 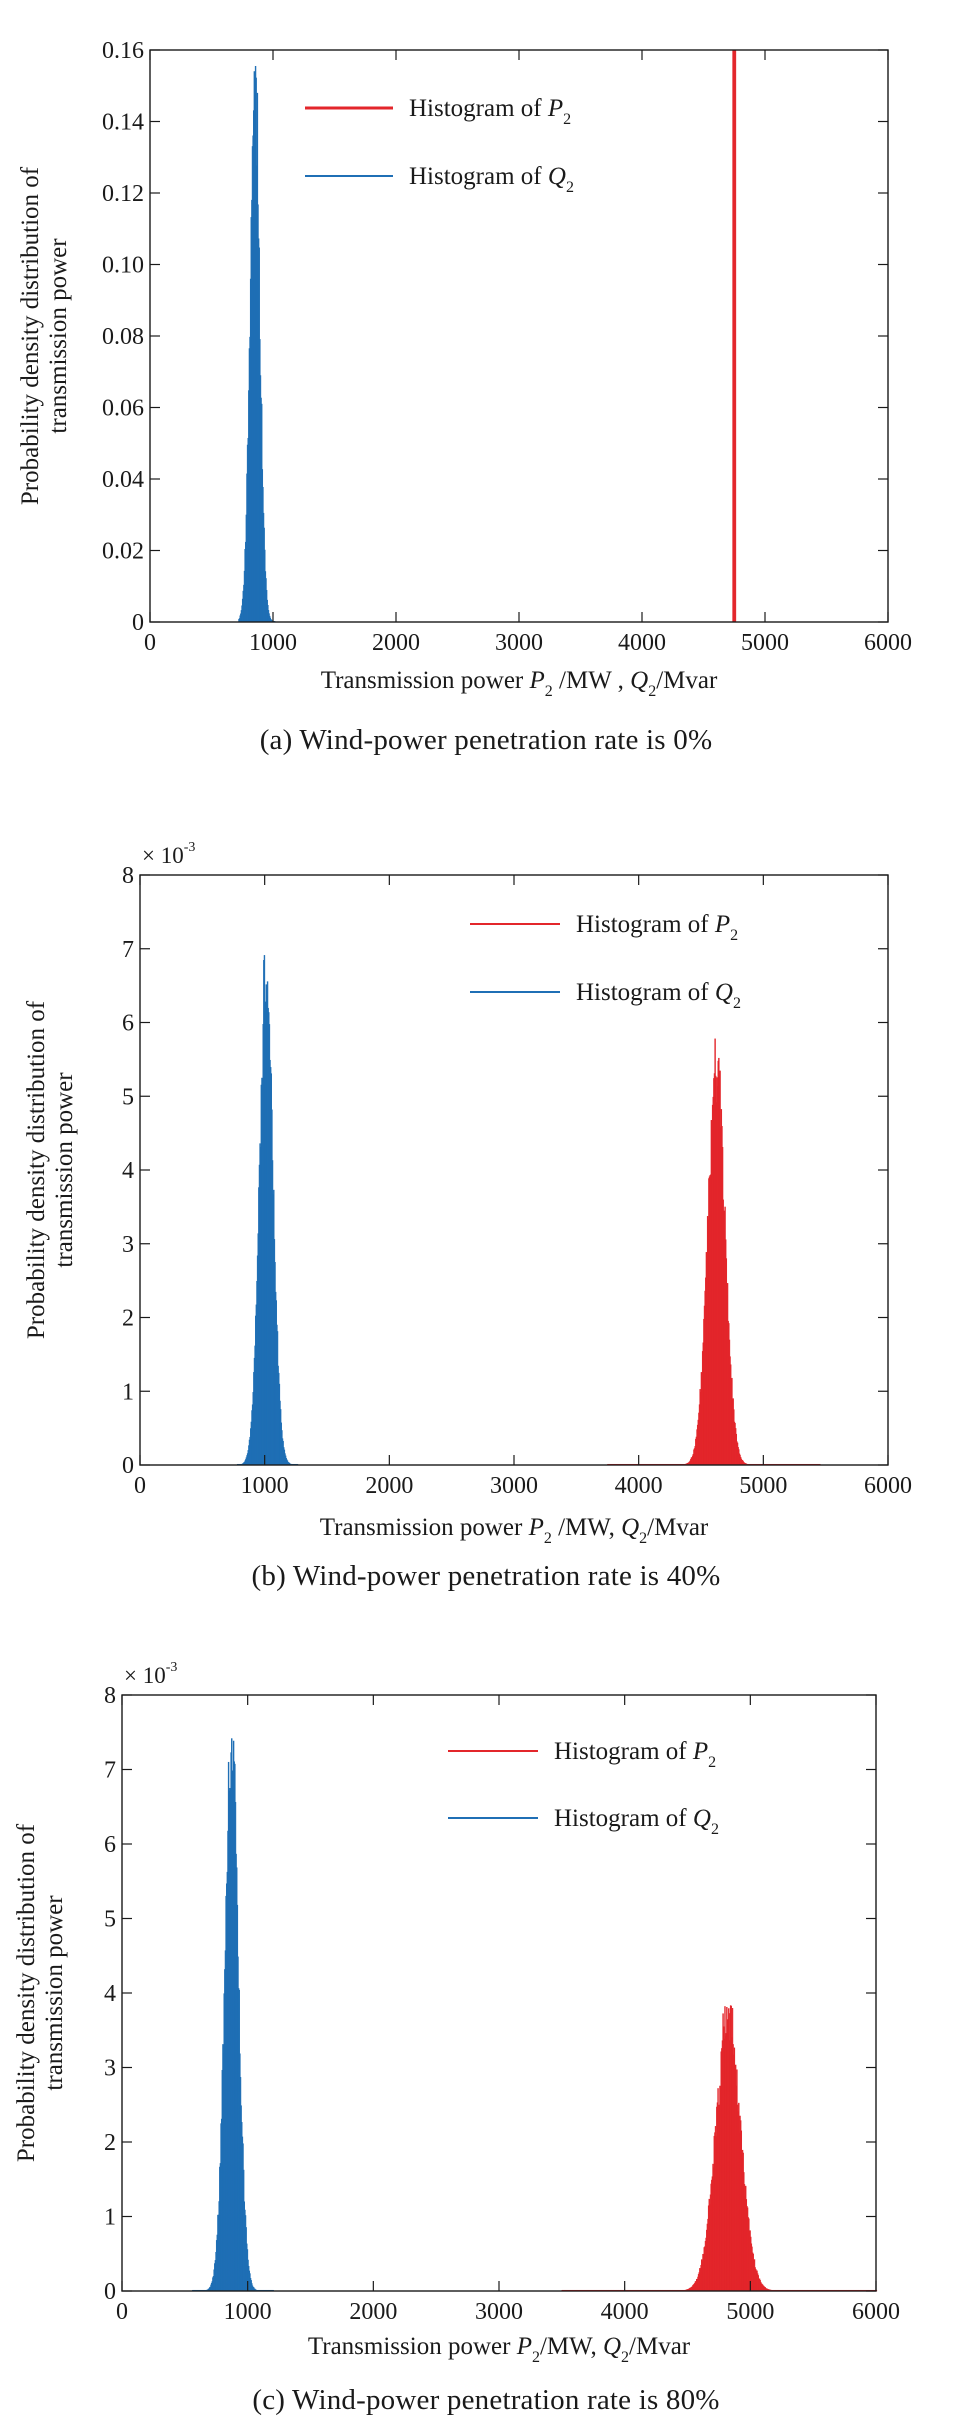 I want to click on histogram-bar, so click(x=734, y=336).